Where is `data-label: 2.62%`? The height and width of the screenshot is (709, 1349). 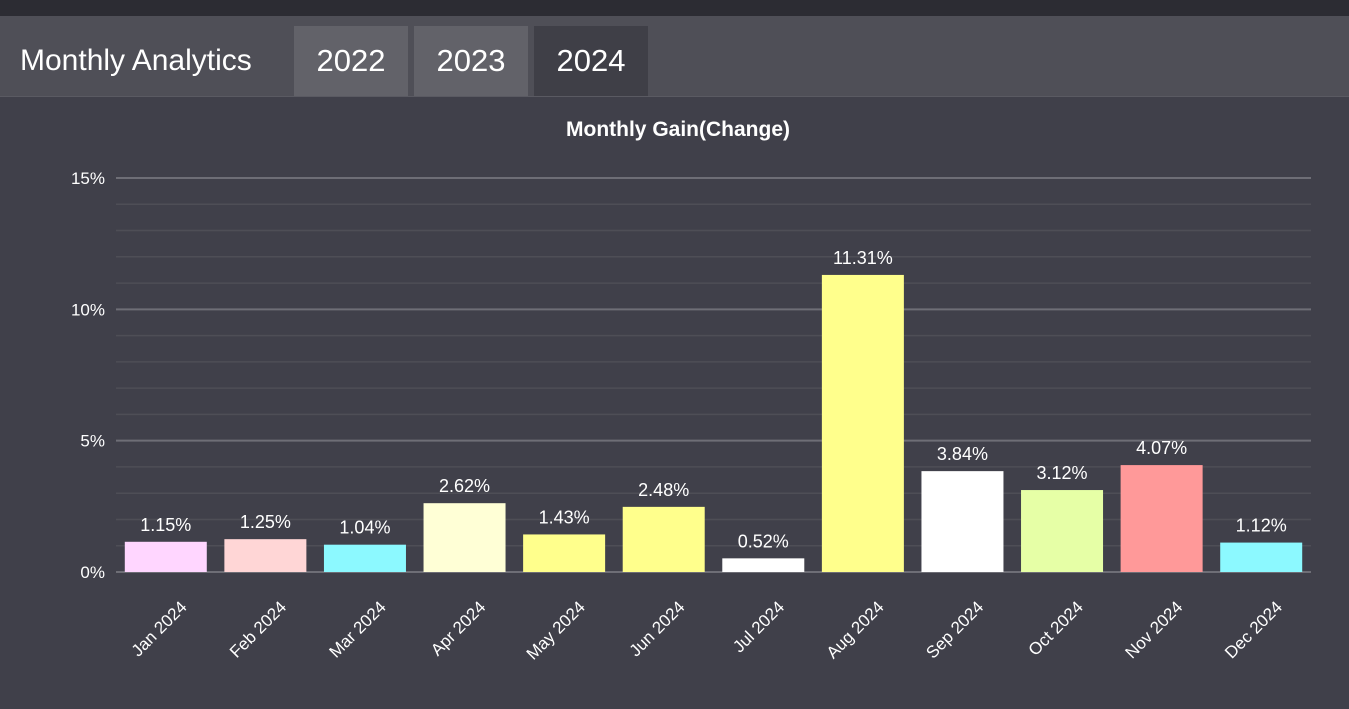 data-label: 2.62% is located at coordinates (464, 486).